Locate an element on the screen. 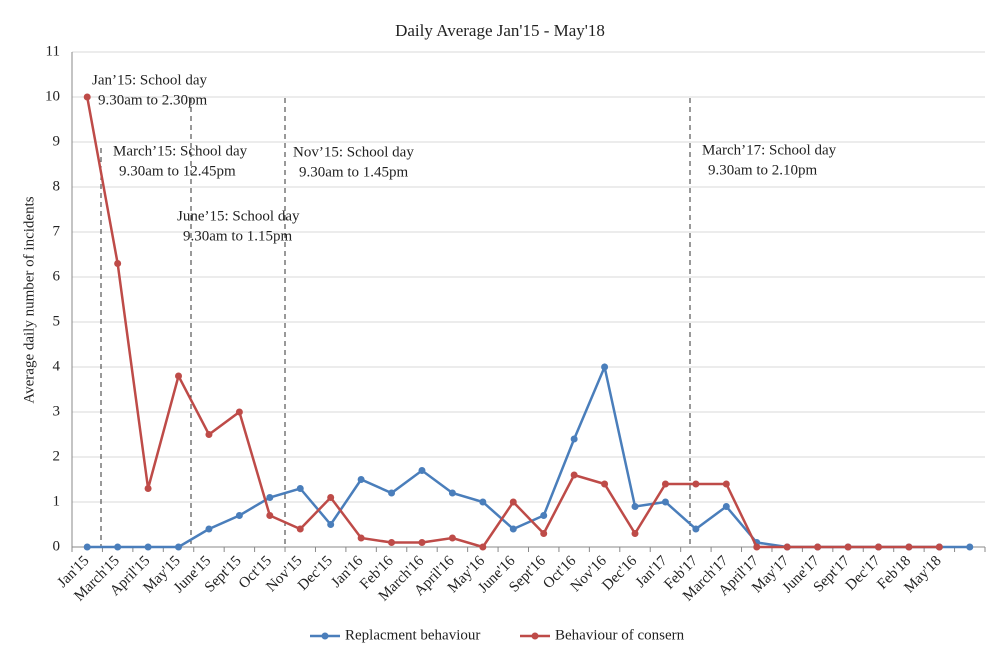  annotation: 9.30am to 1.15pm is located at coordinates (237, 236).